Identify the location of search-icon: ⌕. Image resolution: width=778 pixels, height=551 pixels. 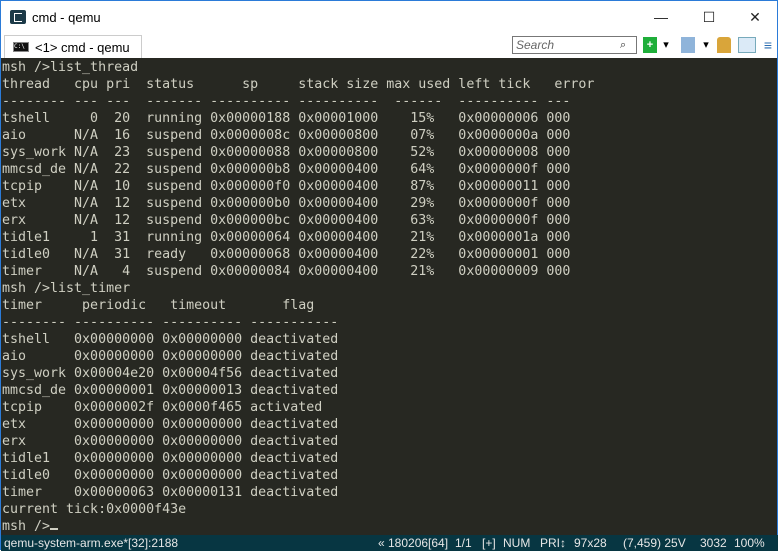
(623, 45).